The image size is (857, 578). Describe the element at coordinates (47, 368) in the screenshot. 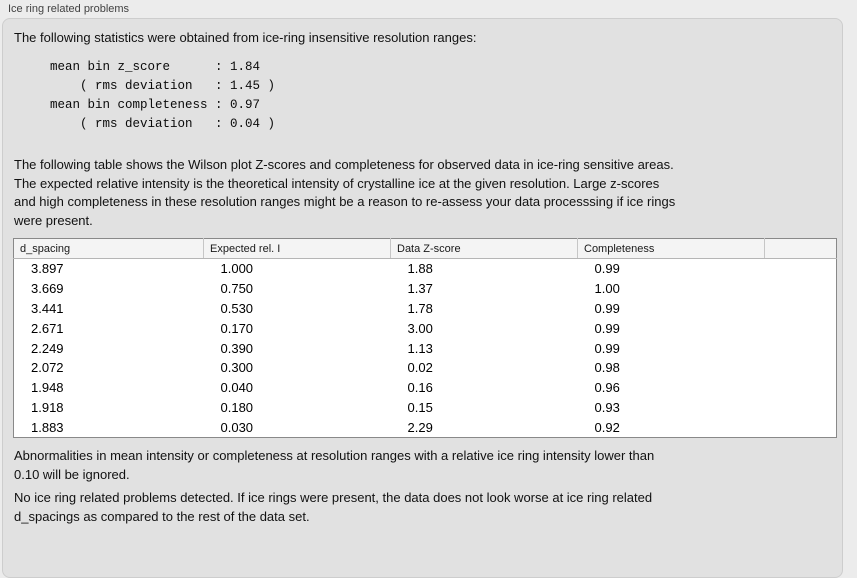

I see `table-cell: 2.072` at that location.